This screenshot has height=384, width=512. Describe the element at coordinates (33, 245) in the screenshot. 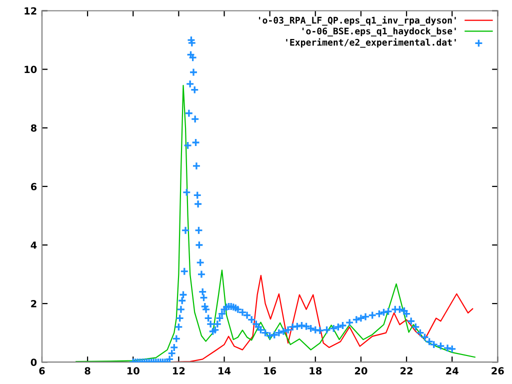

I see `y-tick-label: 4` at that location.